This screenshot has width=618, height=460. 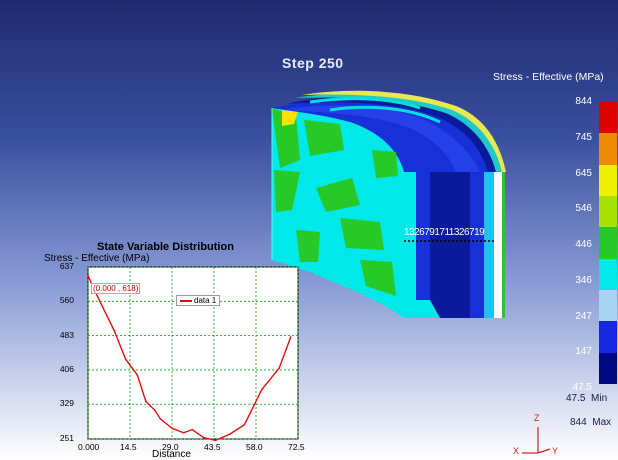 What do you see at coordinates (583, 137) in the screenshot?
I see `legend-tick-label: 745` at bounding box center [583, 137].